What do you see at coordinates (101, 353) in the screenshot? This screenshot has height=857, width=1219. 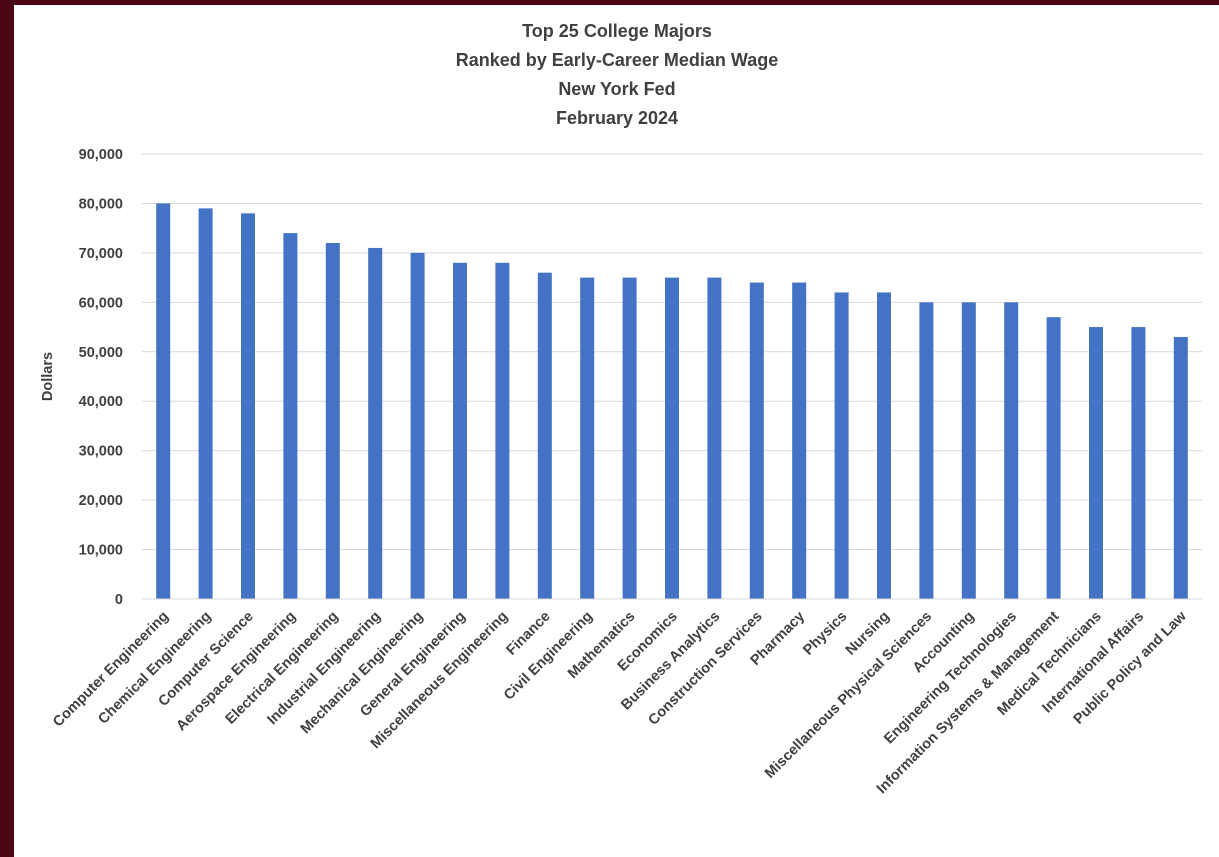 I see `y-tick-label: 50,000` at bounding box center [101, 353].